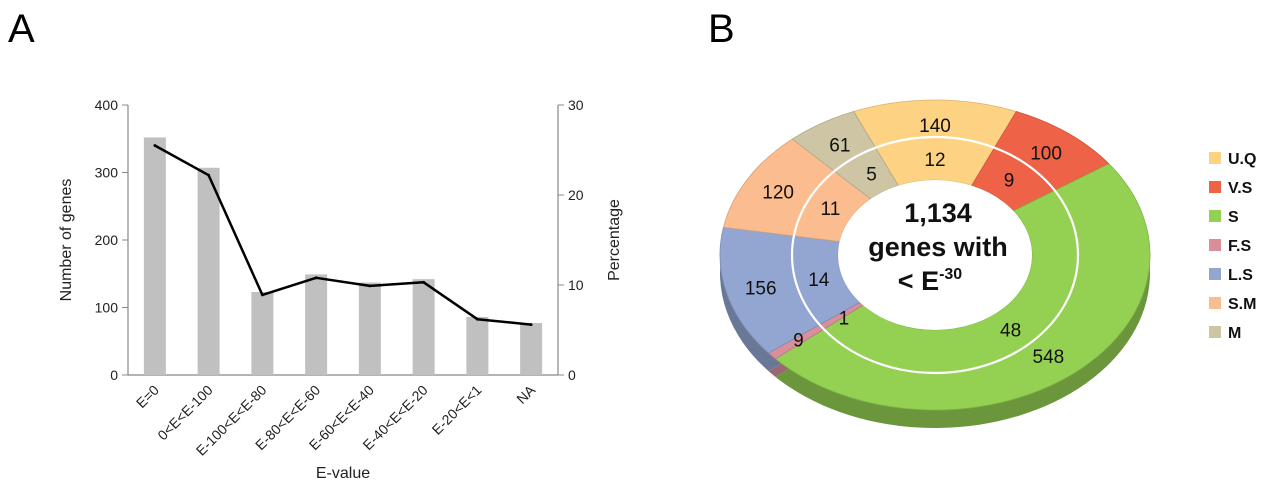 This screenshot has height=486, width=1266. Describe the element at coordinates (871, 175) in the screenshot. I see `inner-label-M: 5` at that location.